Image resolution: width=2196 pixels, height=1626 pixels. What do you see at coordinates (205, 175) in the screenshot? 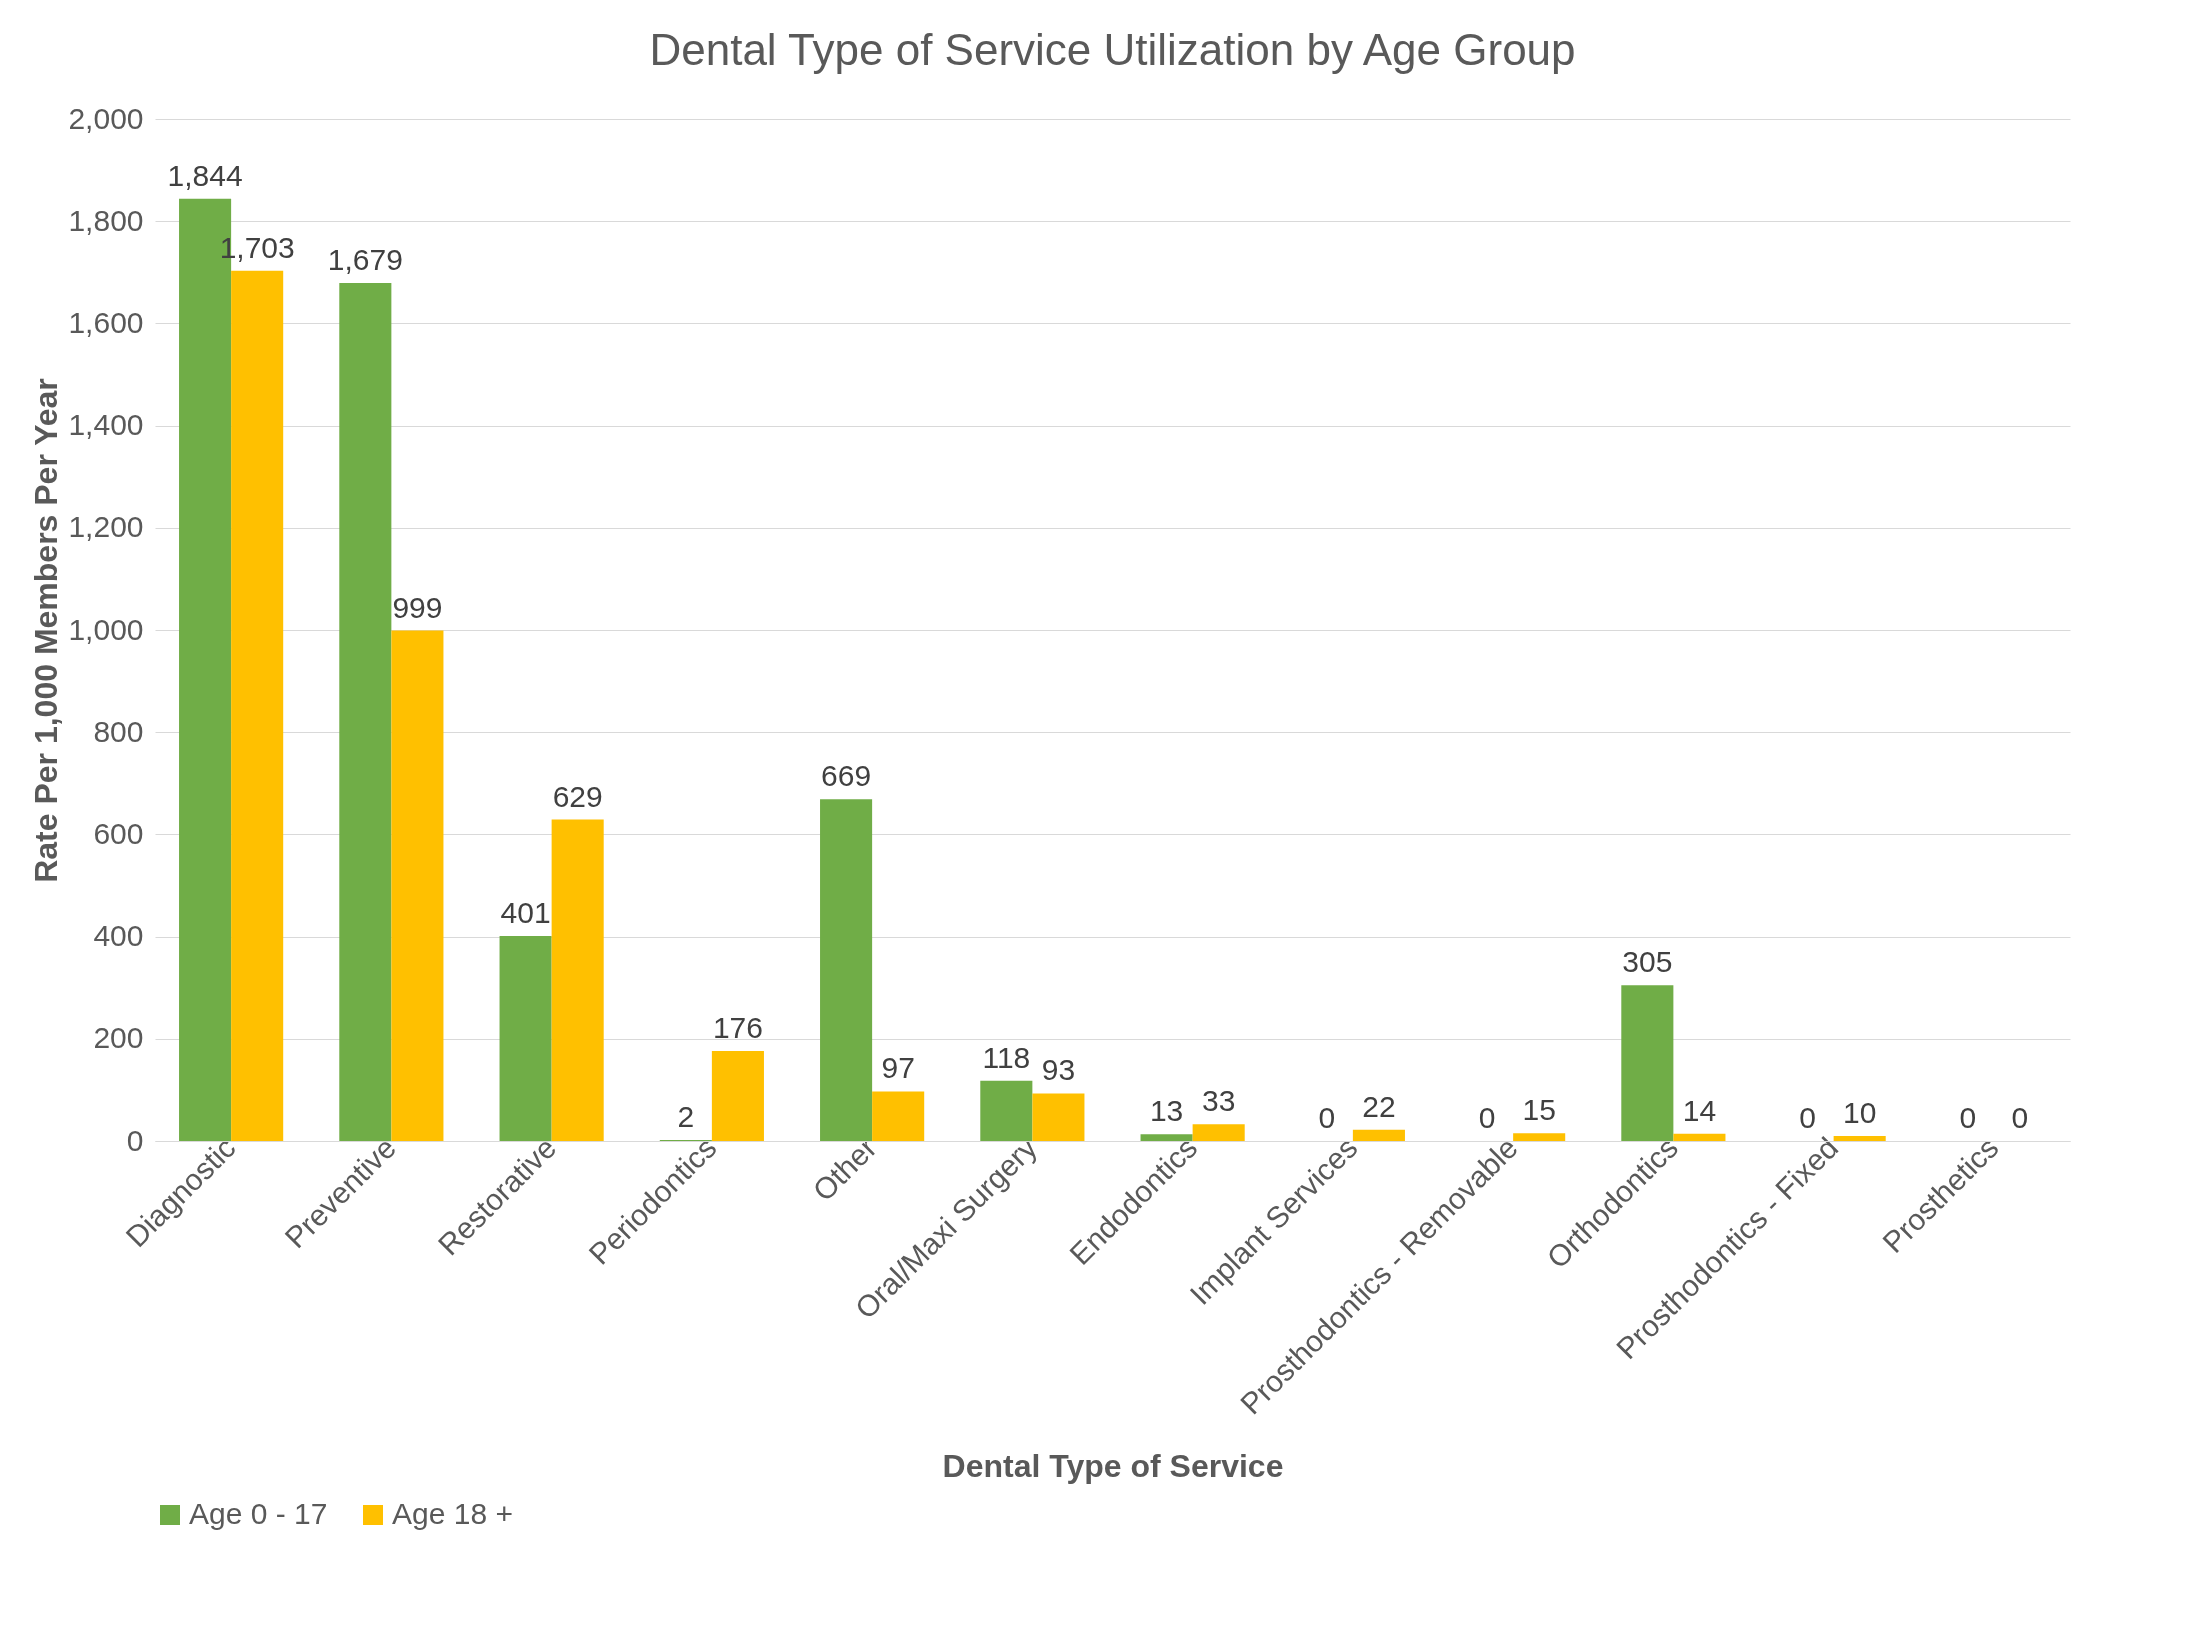
I see `data-label: 1,844` at bounding box center [205, 175].